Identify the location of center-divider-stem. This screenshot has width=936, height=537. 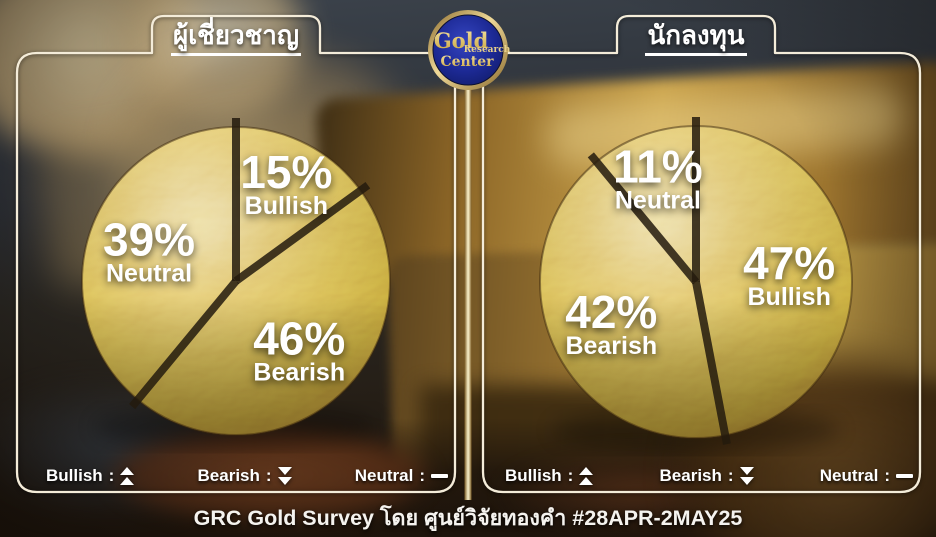
(468, 293).